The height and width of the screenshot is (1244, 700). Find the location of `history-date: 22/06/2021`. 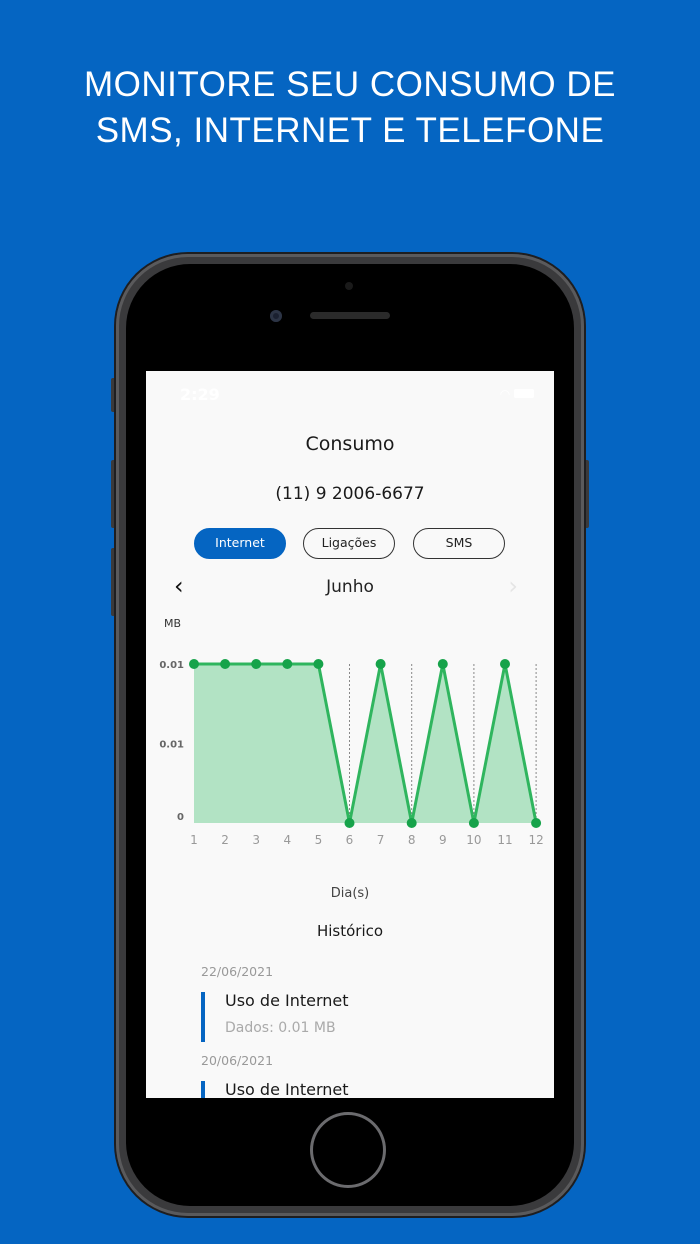

history-date: 22/06/2021 is located at coordinates (237, 971).